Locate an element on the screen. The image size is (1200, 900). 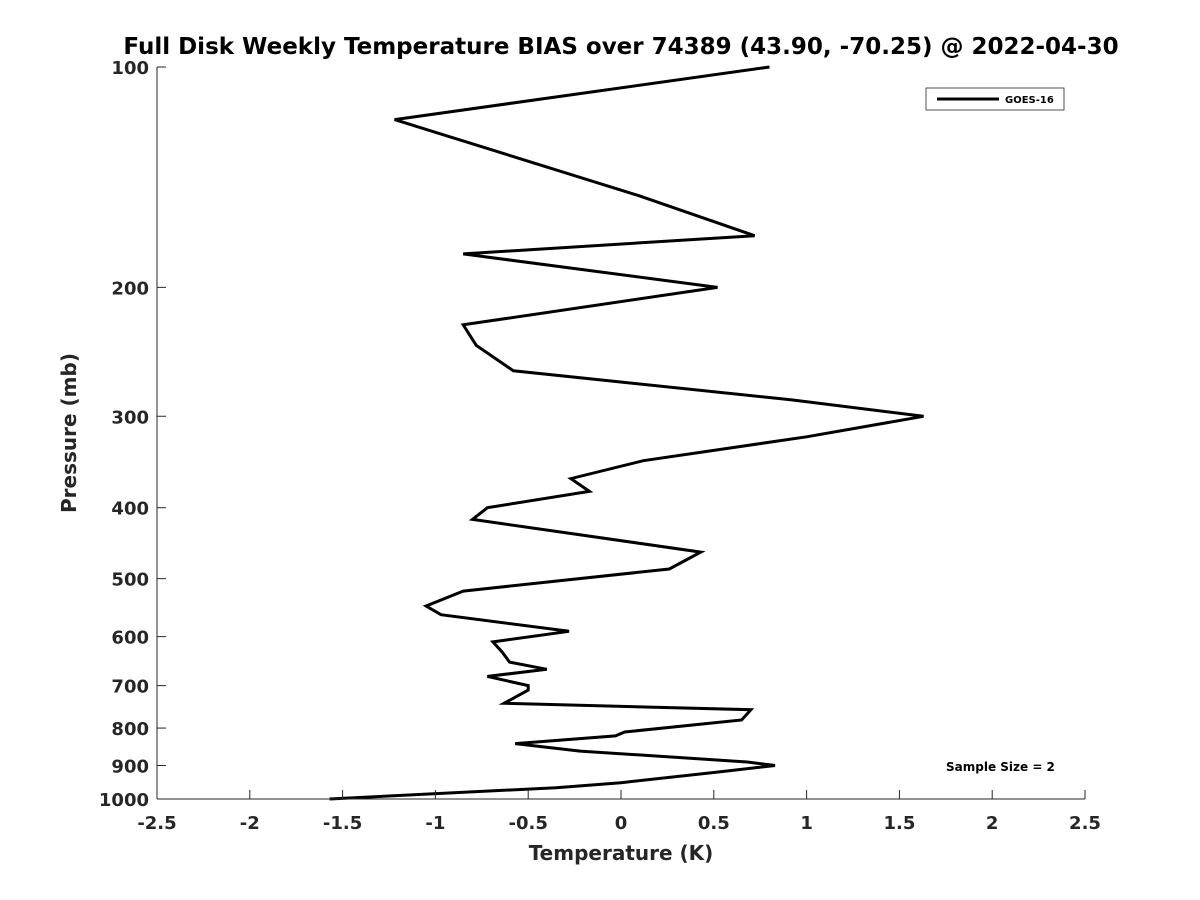
y-tick-label: 400 is located at coordinates (130, 509).